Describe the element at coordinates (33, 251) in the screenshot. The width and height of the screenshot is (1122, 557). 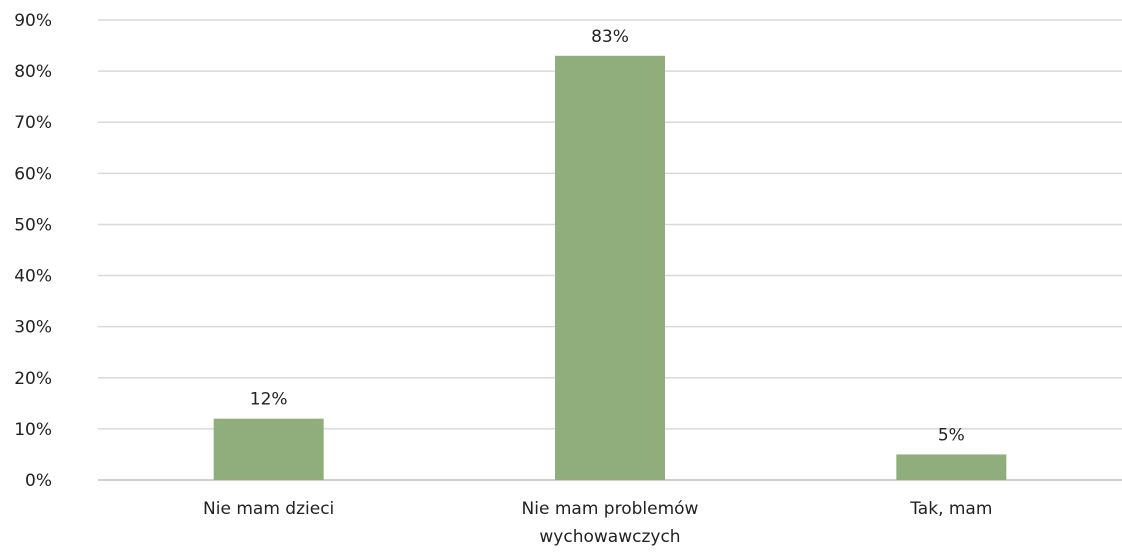
I see `y-axis-ticks: 0% 10% 20% 30% 40% 50% 60% 70% 80% 90%` at that location.